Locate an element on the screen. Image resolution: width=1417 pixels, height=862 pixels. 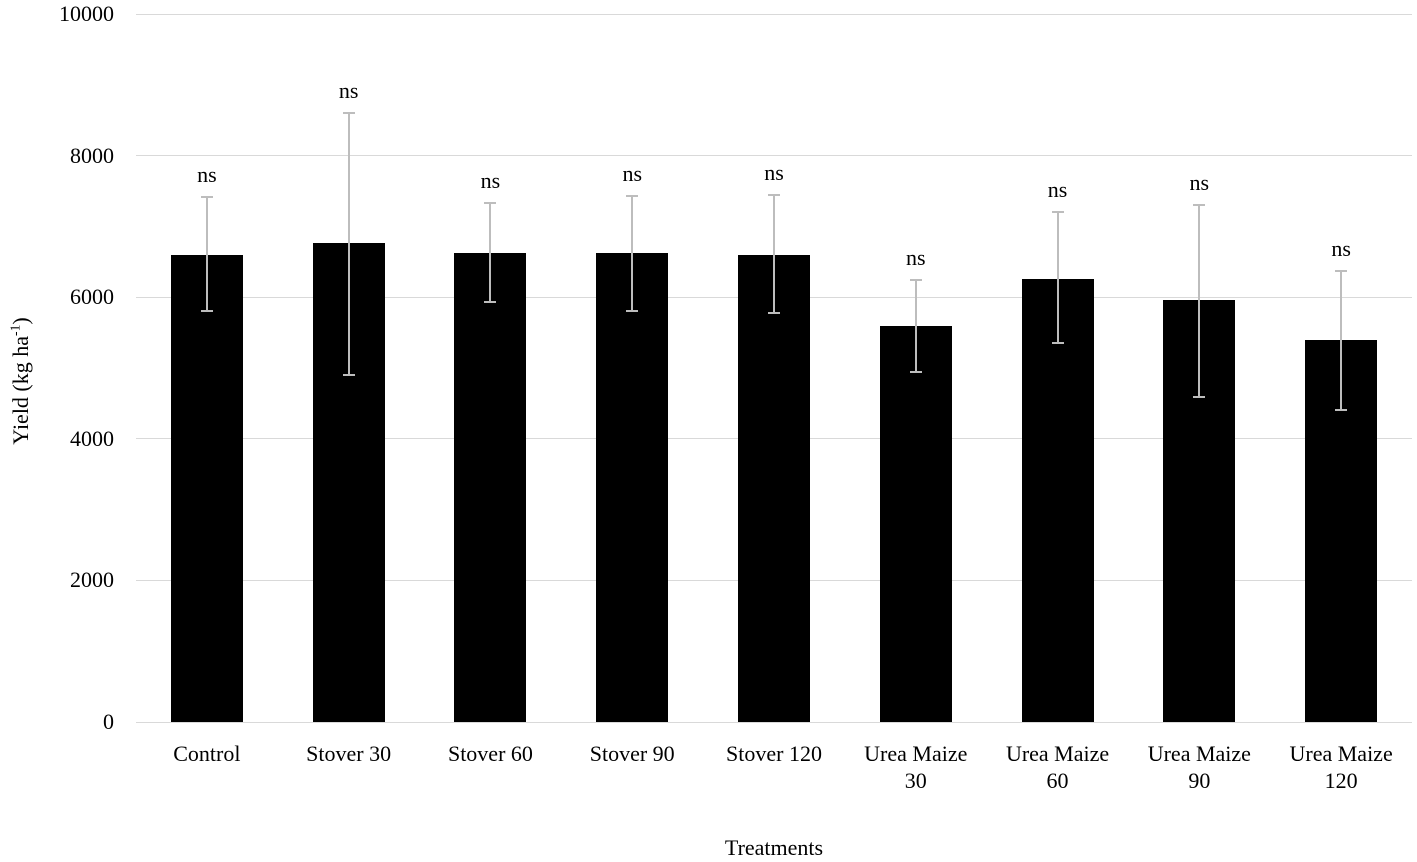
x-axis-title: Treatments is located at coordinates (774, 847).